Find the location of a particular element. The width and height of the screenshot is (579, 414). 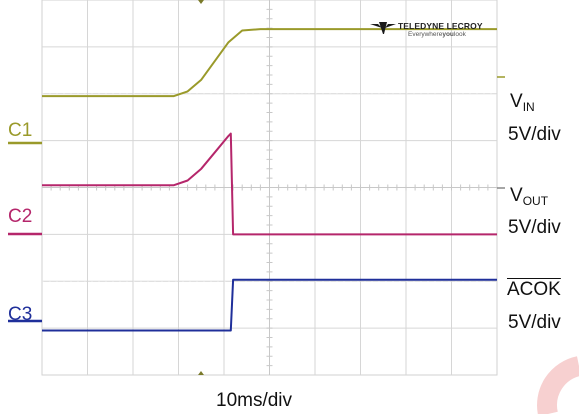

watermark-logo is located at coordinates (558, 385).